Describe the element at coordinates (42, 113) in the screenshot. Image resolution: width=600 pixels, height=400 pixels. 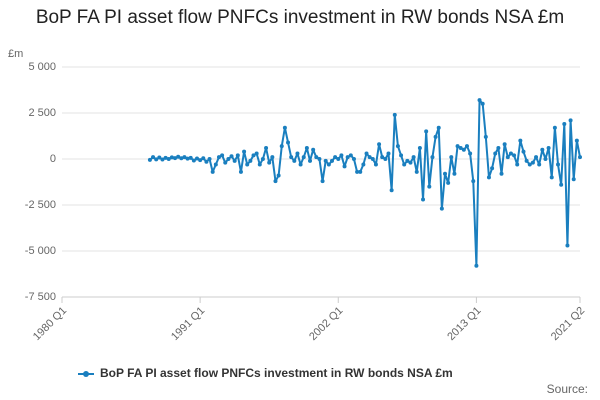
I see `y-tick-label: 2 500` at that location.